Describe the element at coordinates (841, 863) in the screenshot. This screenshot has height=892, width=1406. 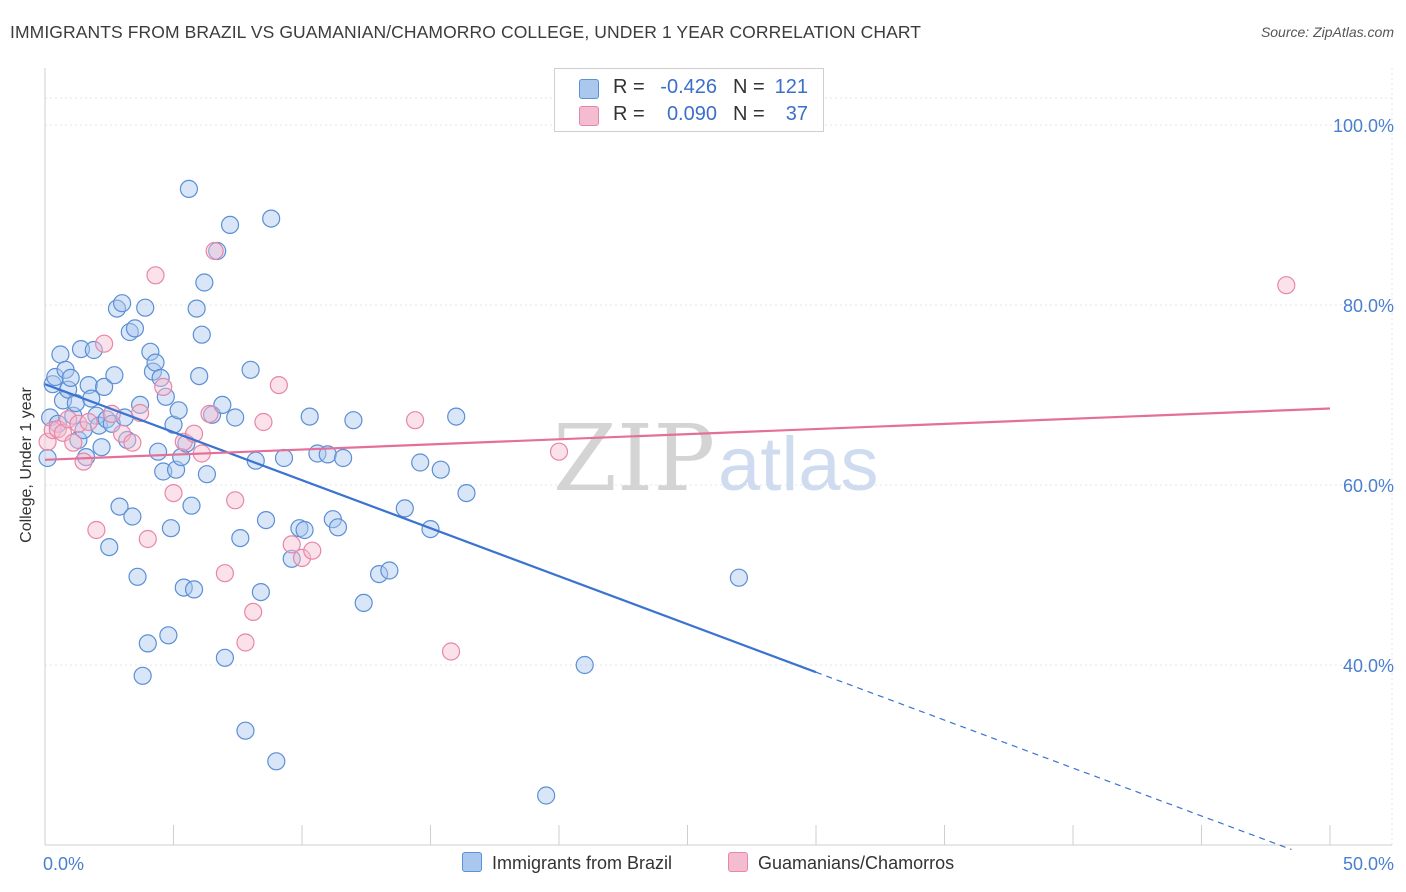
I see `bottom-legend-guamanian: Guamanians/Chamorros` at that location.